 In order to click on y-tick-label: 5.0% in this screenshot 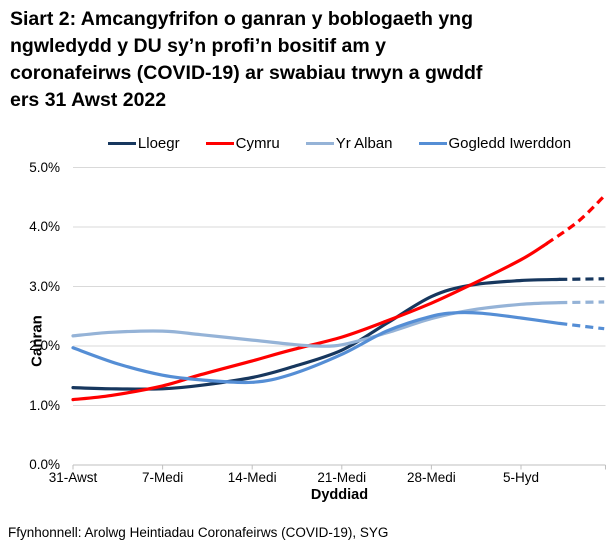, I will do `click(44, 167)`.